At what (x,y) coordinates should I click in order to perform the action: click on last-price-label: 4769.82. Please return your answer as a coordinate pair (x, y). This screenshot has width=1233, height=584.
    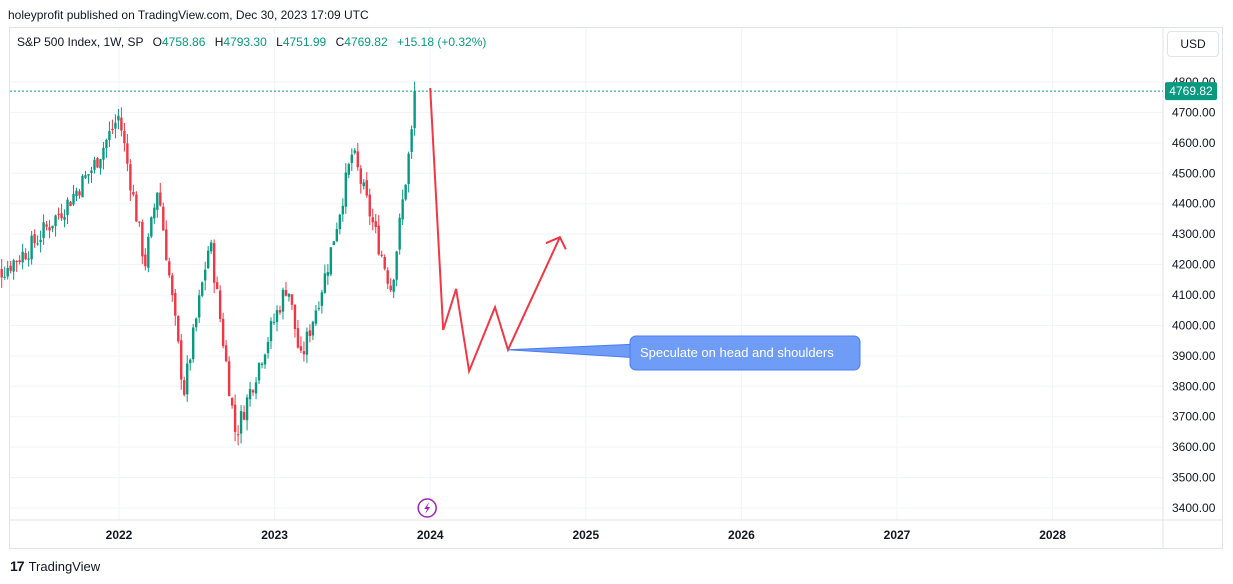
    Looking at the image, I should click on (1191, 91).